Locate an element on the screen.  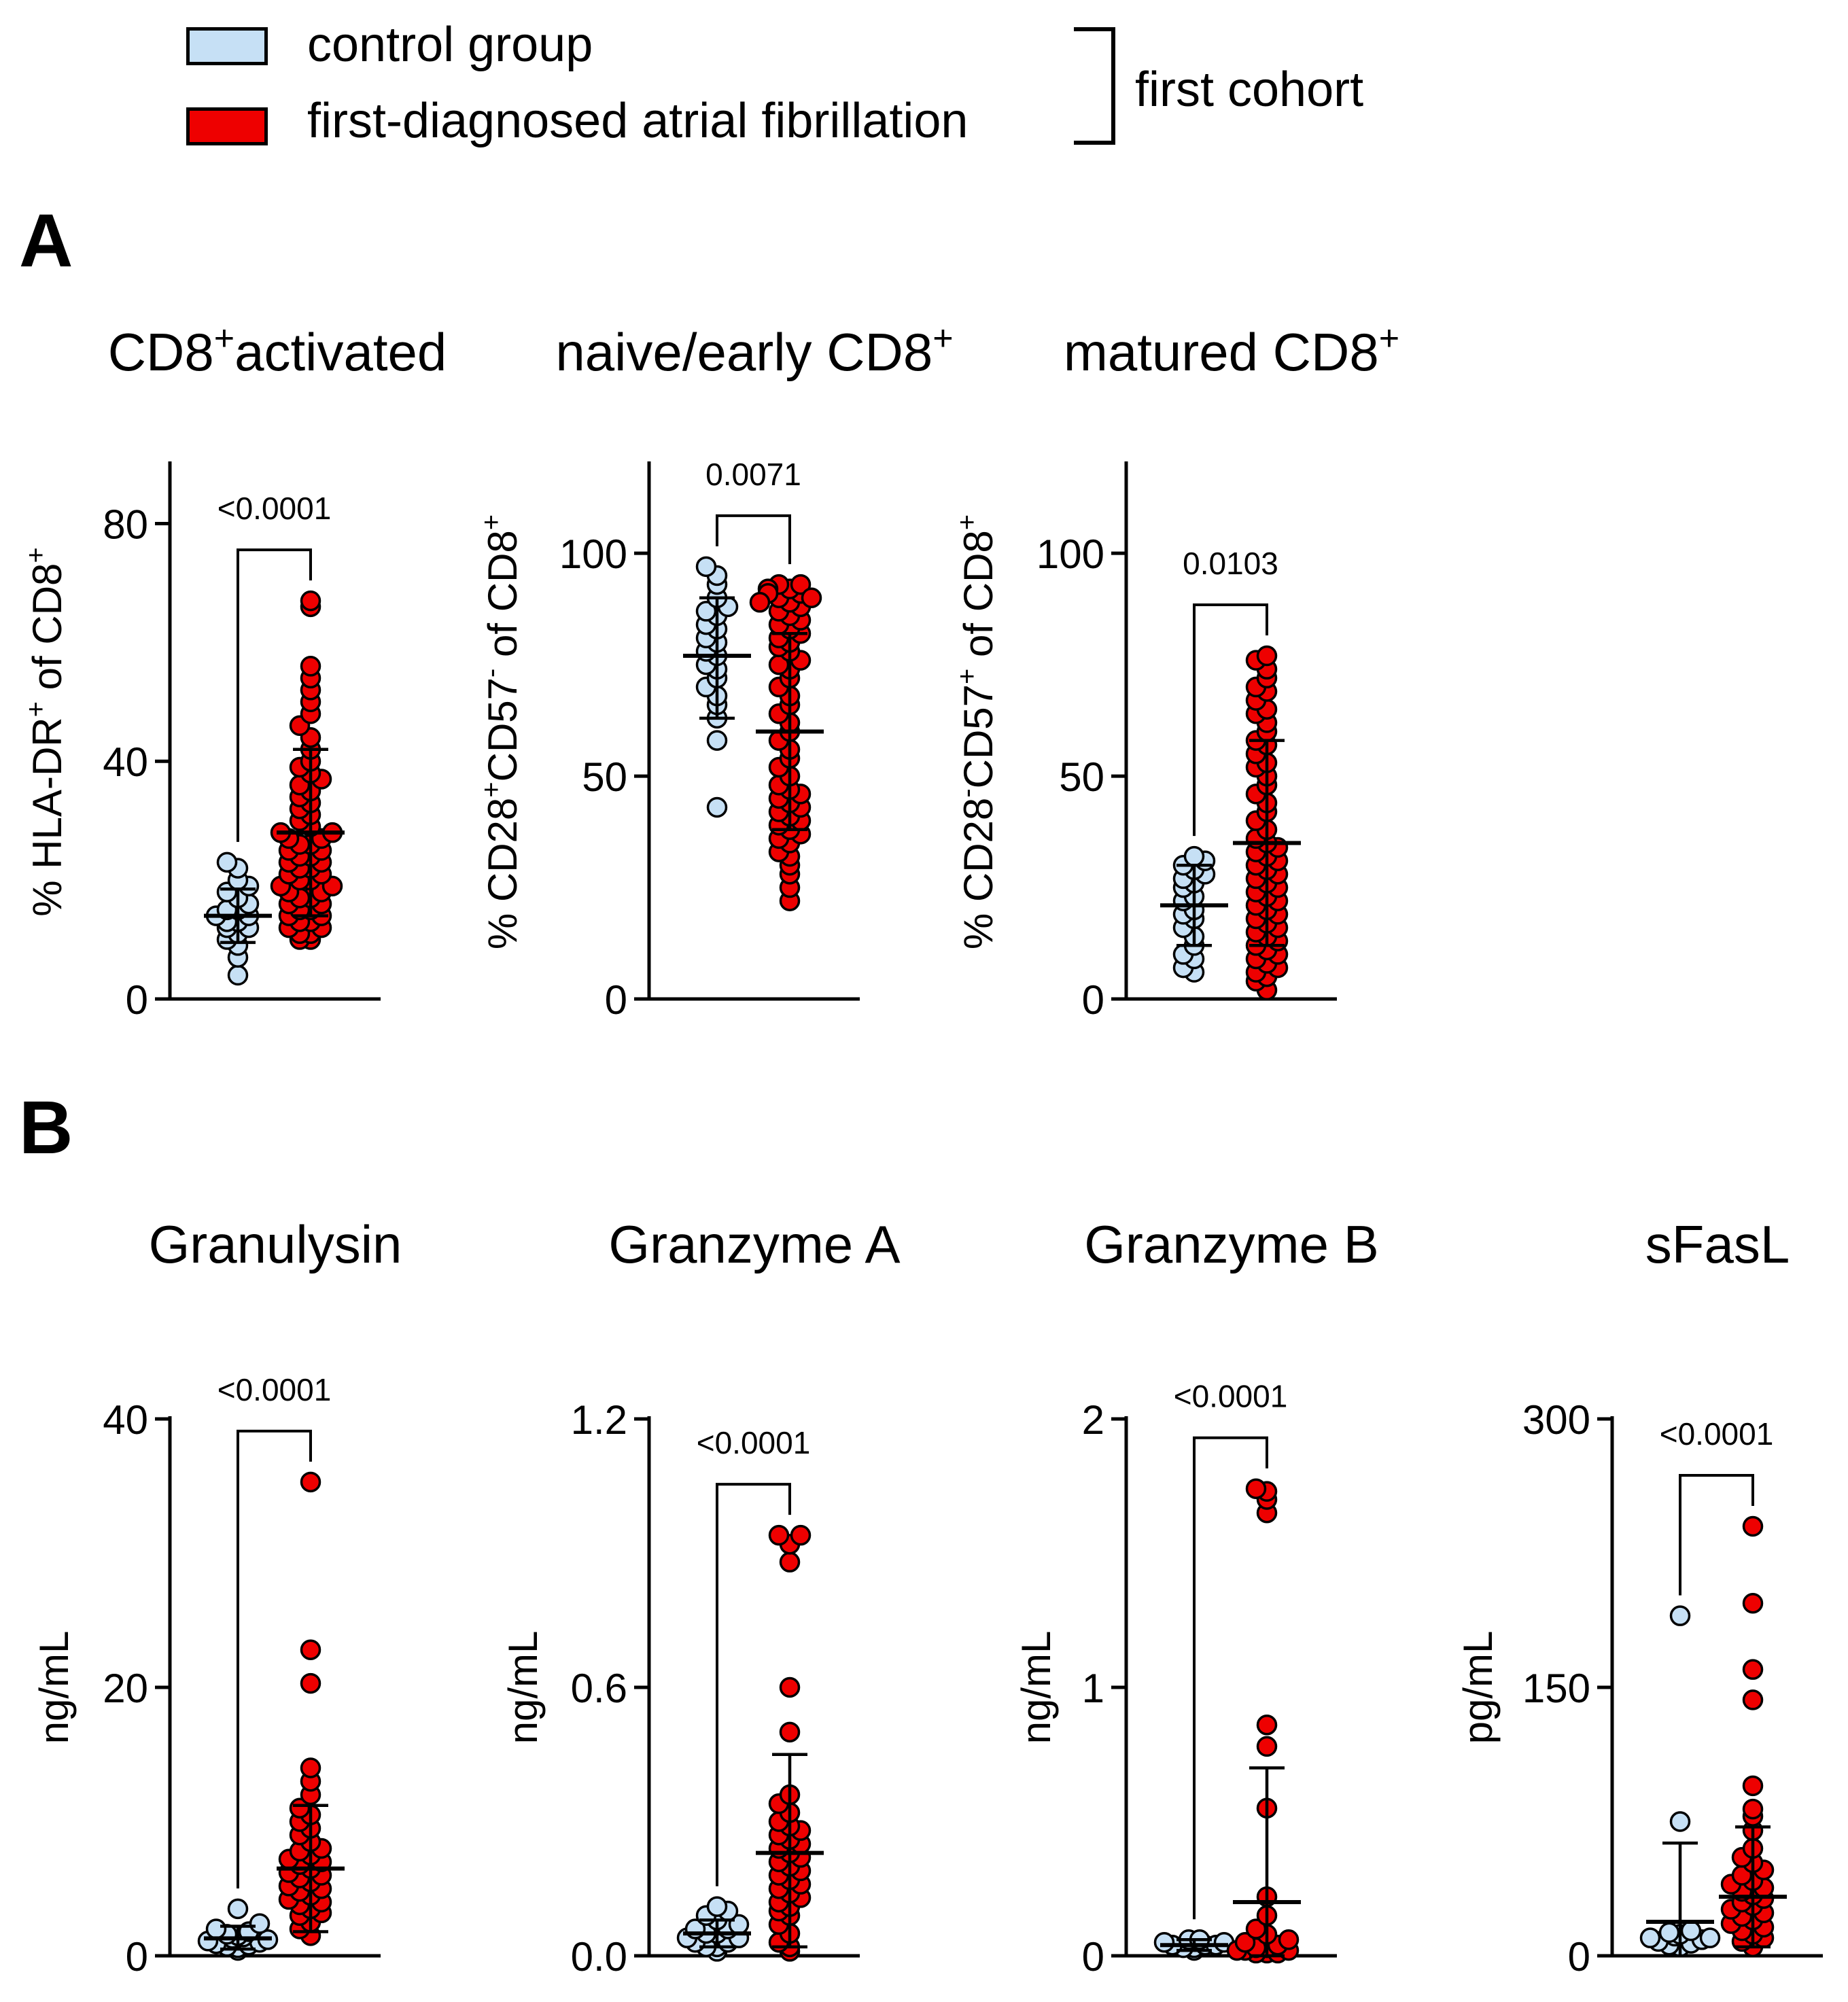
y-label-text: CD57 is located at coordinates (978, 736).